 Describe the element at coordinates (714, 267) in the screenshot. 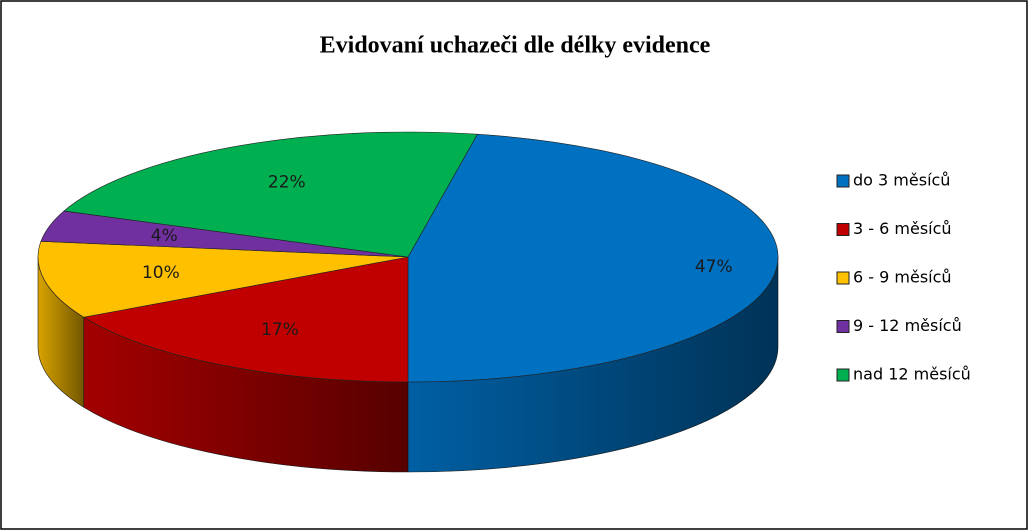

I see `data-label: 47%` at that location.